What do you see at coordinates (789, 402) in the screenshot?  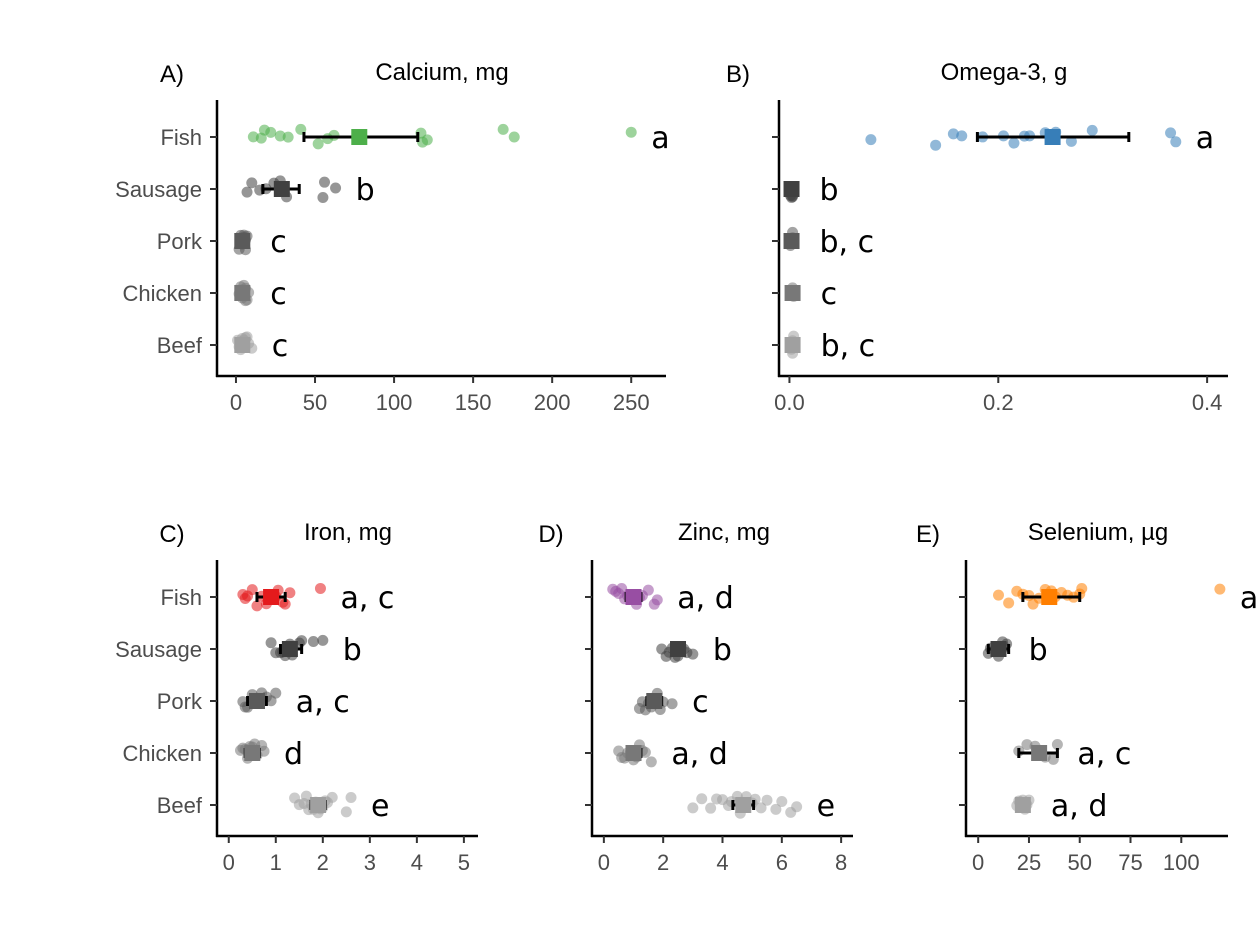 I see `x-tick-label: 0.0` at bounding box center [789, 402].